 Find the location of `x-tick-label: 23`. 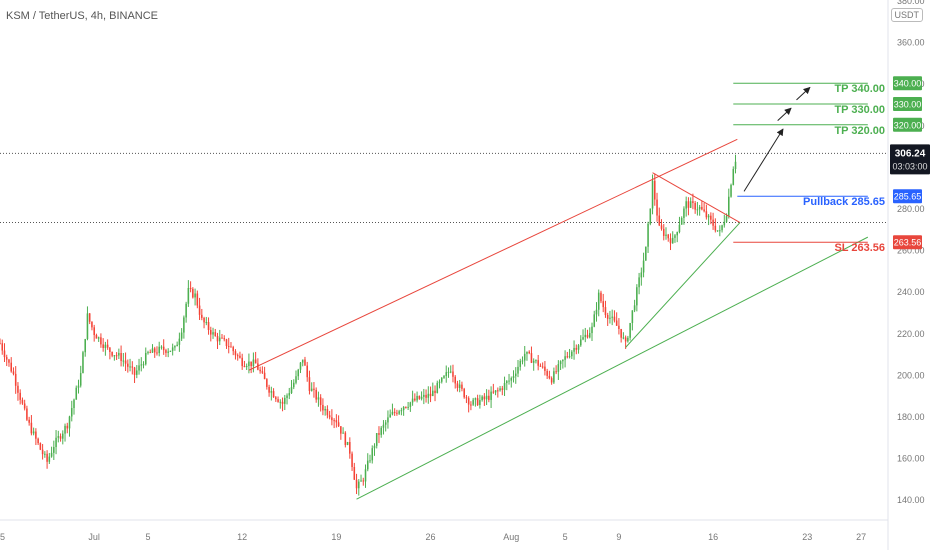

x-tick-label: 23 is located at coordinates (807, 537).